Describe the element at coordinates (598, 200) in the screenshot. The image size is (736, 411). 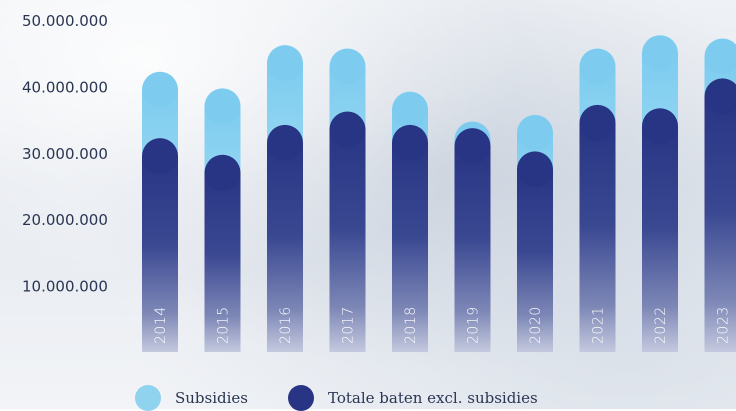
I see `bar-group-2021: 2021` at that location.